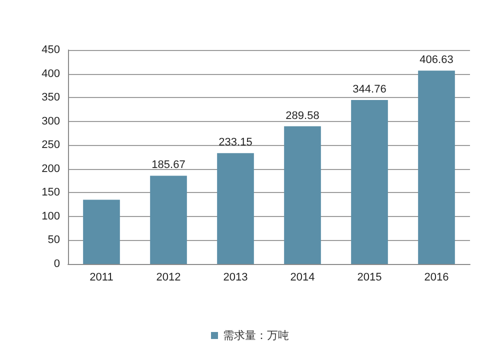 The height and width of the screenshot is (362, 500). Describe the element at coordinates (169, 165) in the screenshot. I see `data-label: 185.67` at that location.